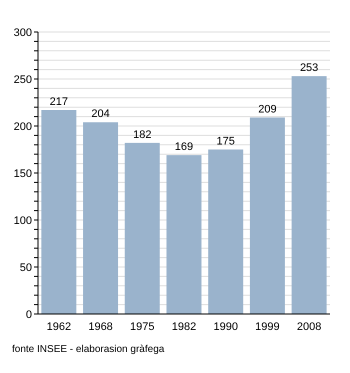  What do you see at coordinates (100, 114) in the screenshot?
I see `data-label: 204` at bounding box center [100, 114].